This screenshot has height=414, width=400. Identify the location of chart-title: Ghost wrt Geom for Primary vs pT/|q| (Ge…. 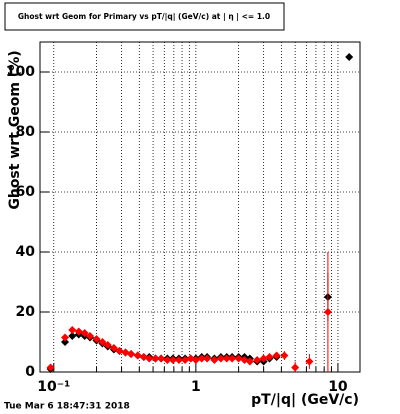
(144, 17).